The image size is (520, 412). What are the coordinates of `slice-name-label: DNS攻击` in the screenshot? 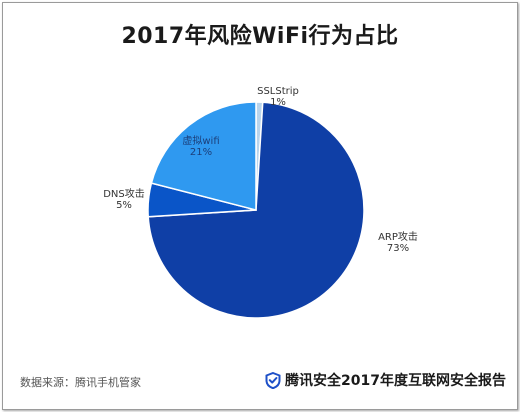 It's located at (124, 193).